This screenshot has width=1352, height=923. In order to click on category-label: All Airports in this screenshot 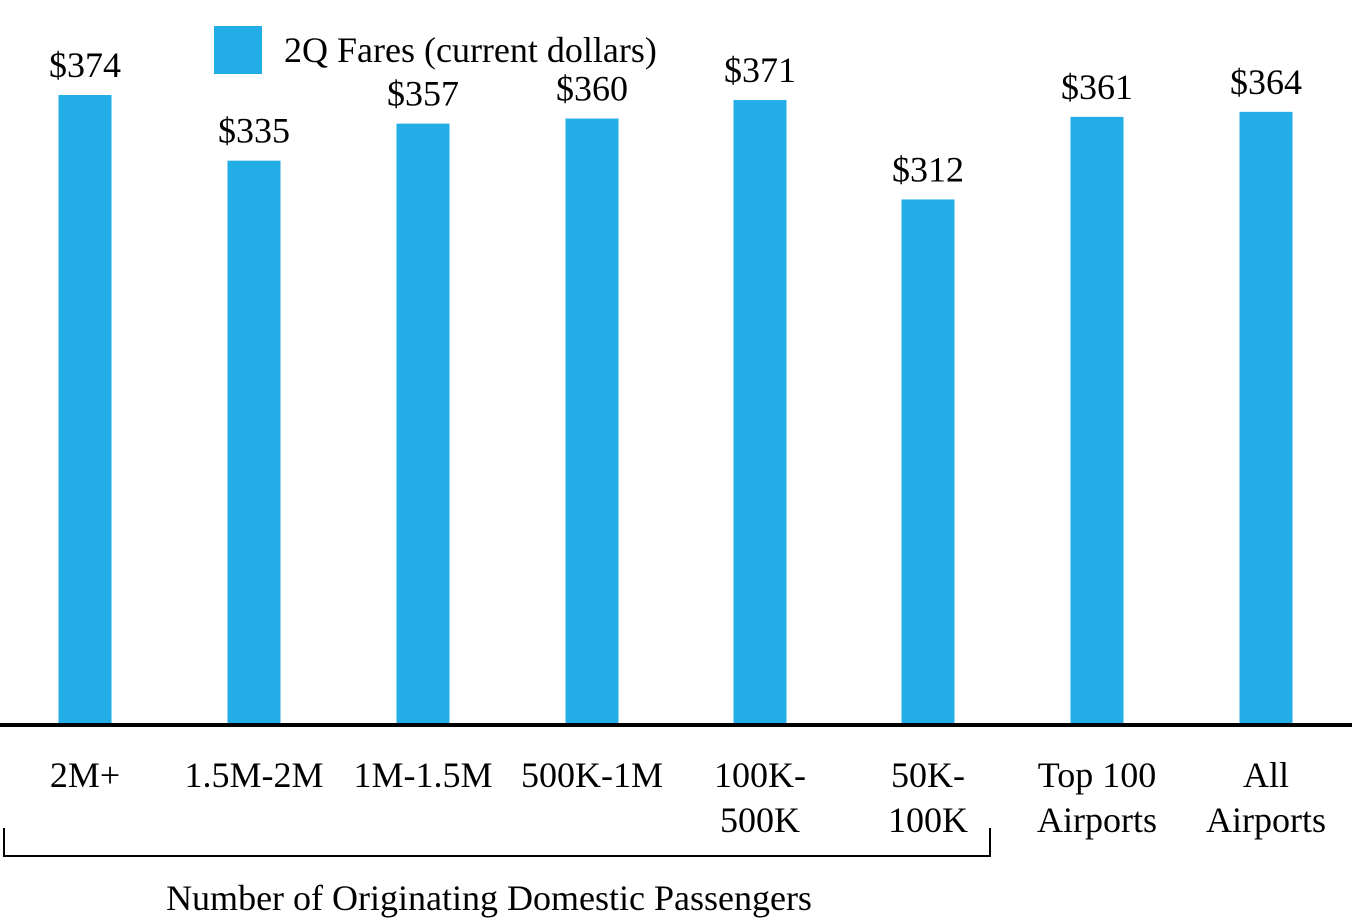, I will do `click(1266, 797)`.